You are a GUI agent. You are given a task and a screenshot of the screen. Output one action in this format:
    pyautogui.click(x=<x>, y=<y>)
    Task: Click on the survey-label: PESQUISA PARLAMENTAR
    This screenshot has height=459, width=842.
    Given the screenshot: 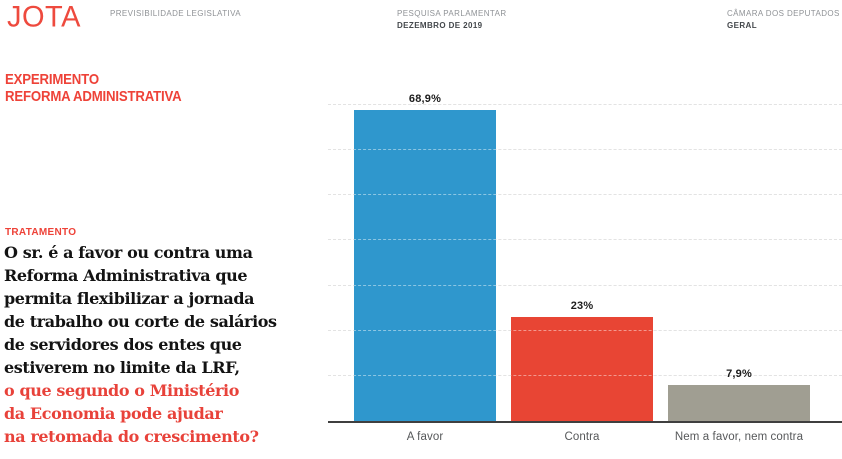 What is the action you would take?
    pyautogui.click(x=452, y=13)
    